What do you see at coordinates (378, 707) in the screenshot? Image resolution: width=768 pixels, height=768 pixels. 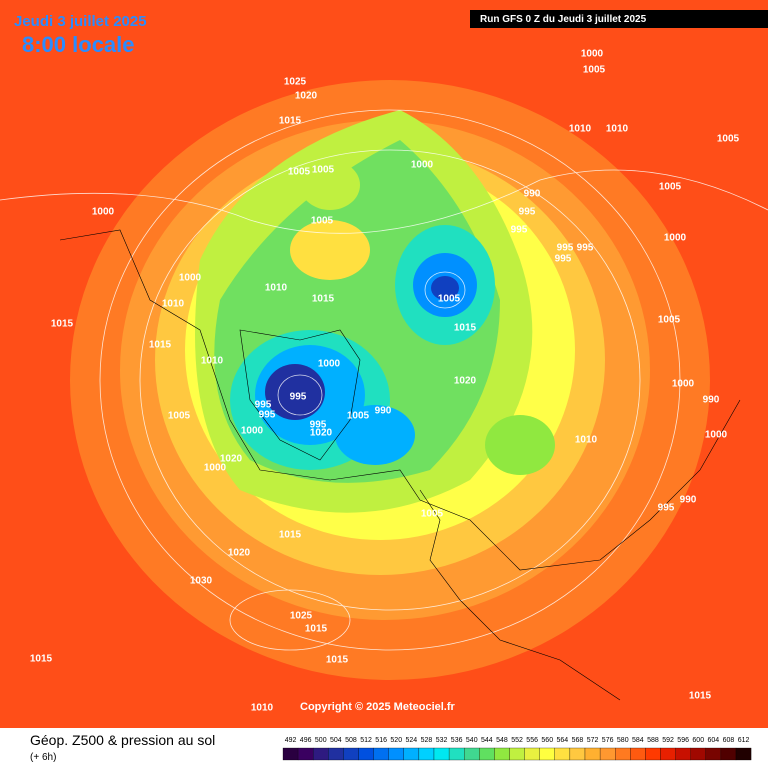 I see `copyright: Copyright © 2025 Meteociel.fr` at bounding box center [378, 707].